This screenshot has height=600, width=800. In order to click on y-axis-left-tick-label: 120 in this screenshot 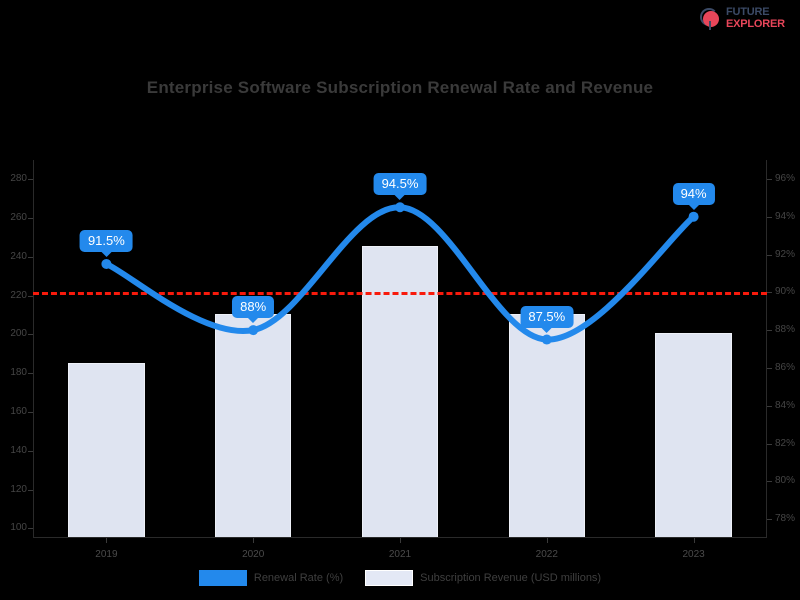, I will do `click(18, 489)`.